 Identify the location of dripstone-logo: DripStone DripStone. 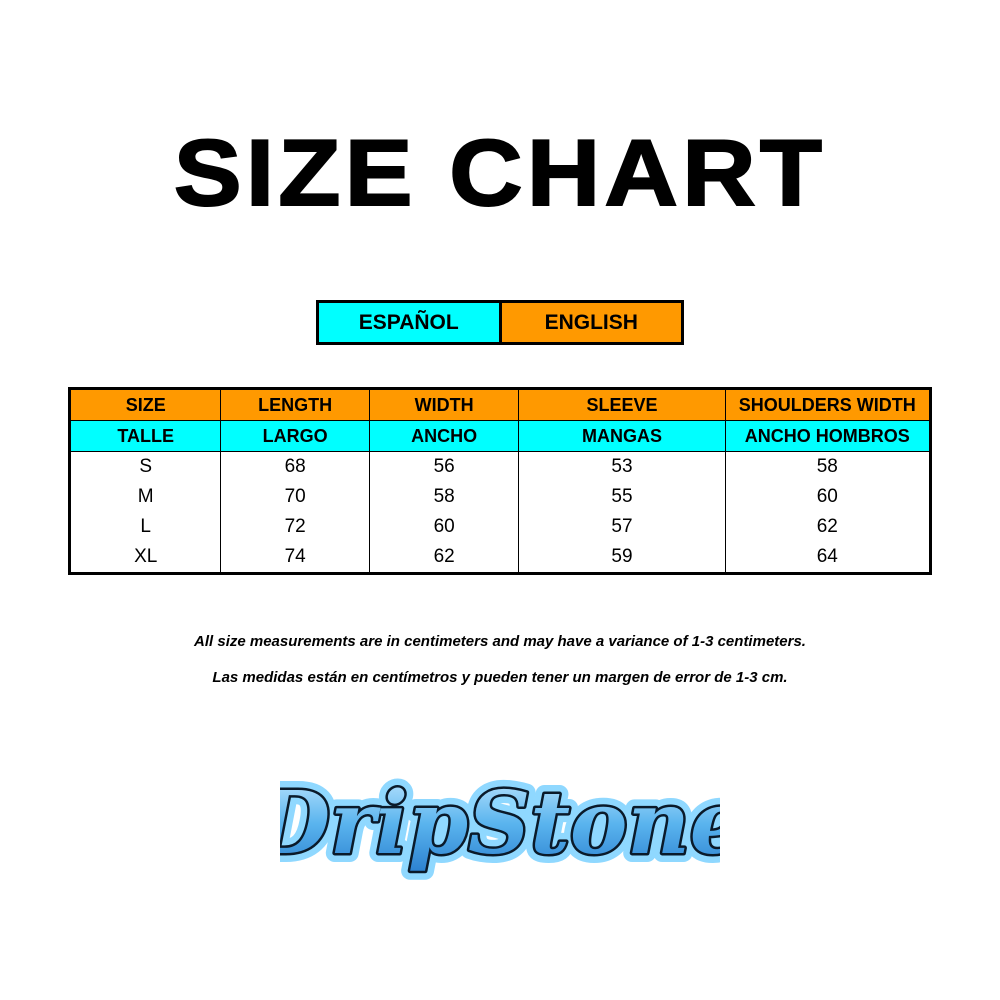
(500, 823).